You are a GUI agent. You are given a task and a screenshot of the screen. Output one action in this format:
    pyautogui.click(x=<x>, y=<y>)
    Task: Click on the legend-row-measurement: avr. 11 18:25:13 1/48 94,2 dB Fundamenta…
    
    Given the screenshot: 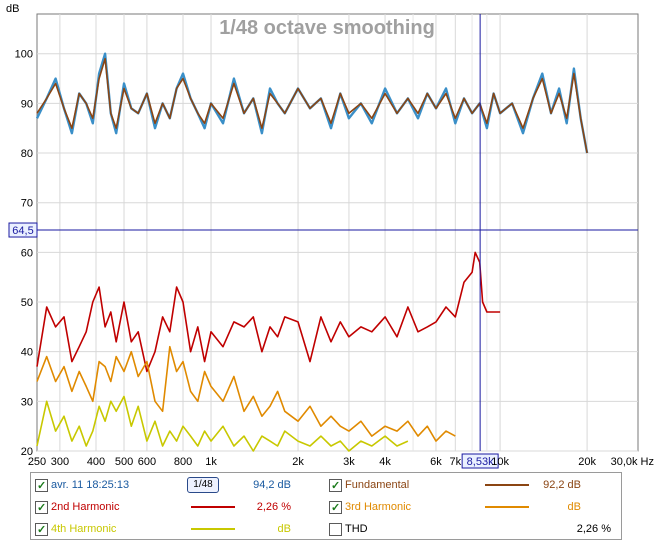 What is the action you would take?
    pyautogui.click(x=326, y=485)
    